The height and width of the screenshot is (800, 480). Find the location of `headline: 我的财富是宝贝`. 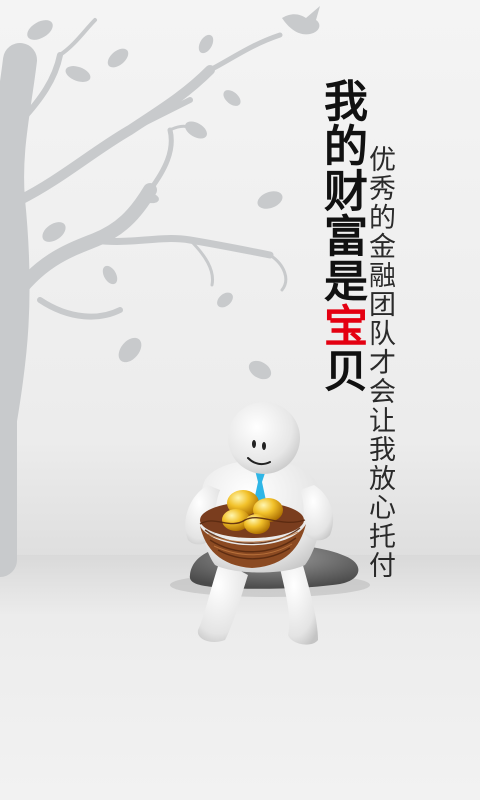

headline: 我的财富是宝贝 is located at coordinates (341, 235).